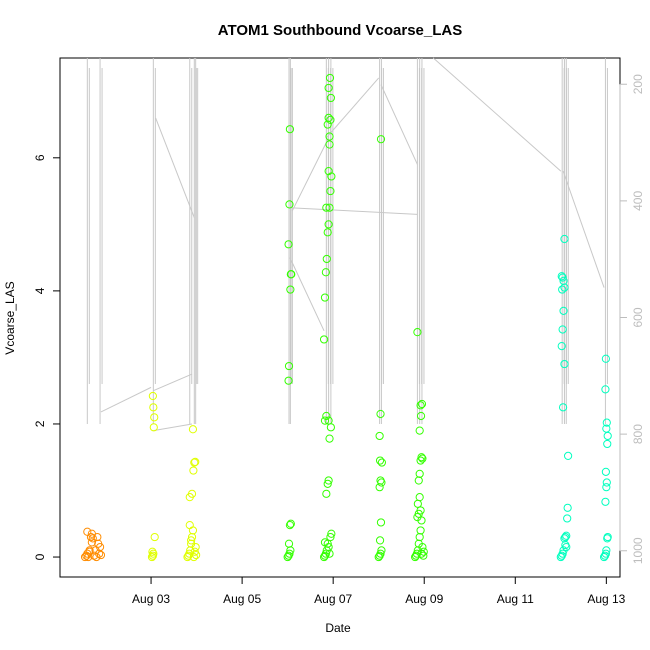 The height and width of the screenshot is (650, 650). What do you see at coordinates (638, 434) in the screenshot?
I see `right-tick-label: 800` at bounding box center [638, 434].